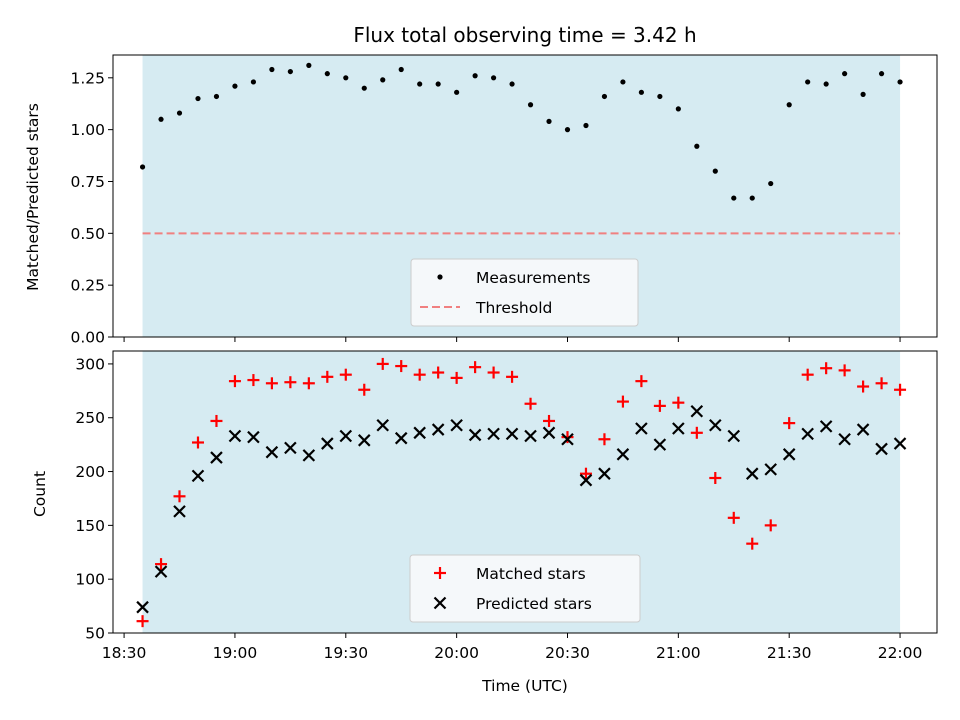 The image size is (960, 720). What do you see at coordinates (524, 35) in the screenshot?
I see `chart-title: Flux total observing time = 3.42 h` at bounding box center [524, 35].